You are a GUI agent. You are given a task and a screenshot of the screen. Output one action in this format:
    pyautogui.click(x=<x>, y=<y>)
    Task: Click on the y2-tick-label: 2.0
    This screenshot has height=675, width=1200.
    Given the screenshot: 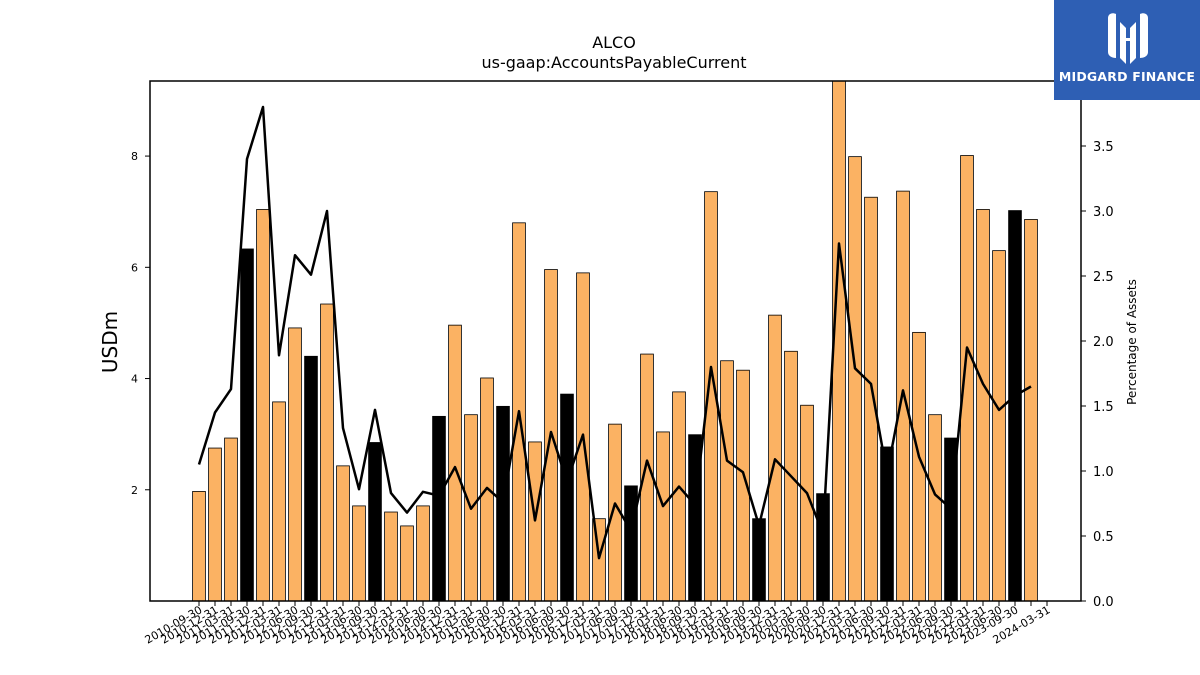 What is the action you would take?
    pyautogui.click(x=1103, y=342)
    